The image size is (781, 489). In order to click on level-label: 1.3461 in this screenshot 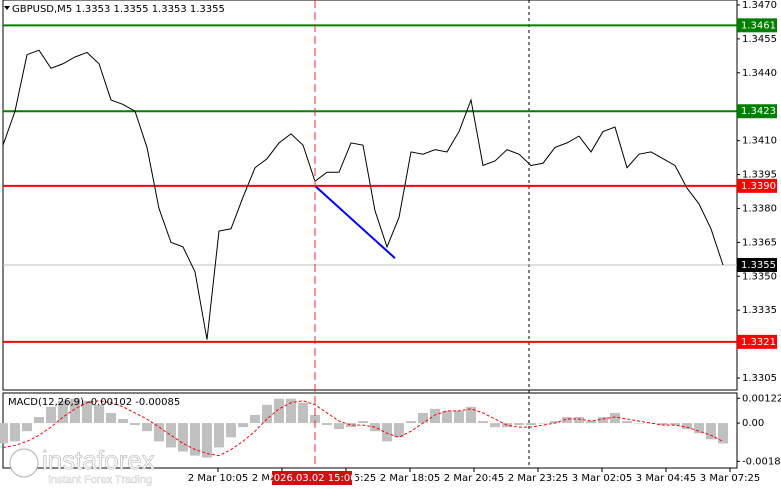, I will do `click(758, 25)`.